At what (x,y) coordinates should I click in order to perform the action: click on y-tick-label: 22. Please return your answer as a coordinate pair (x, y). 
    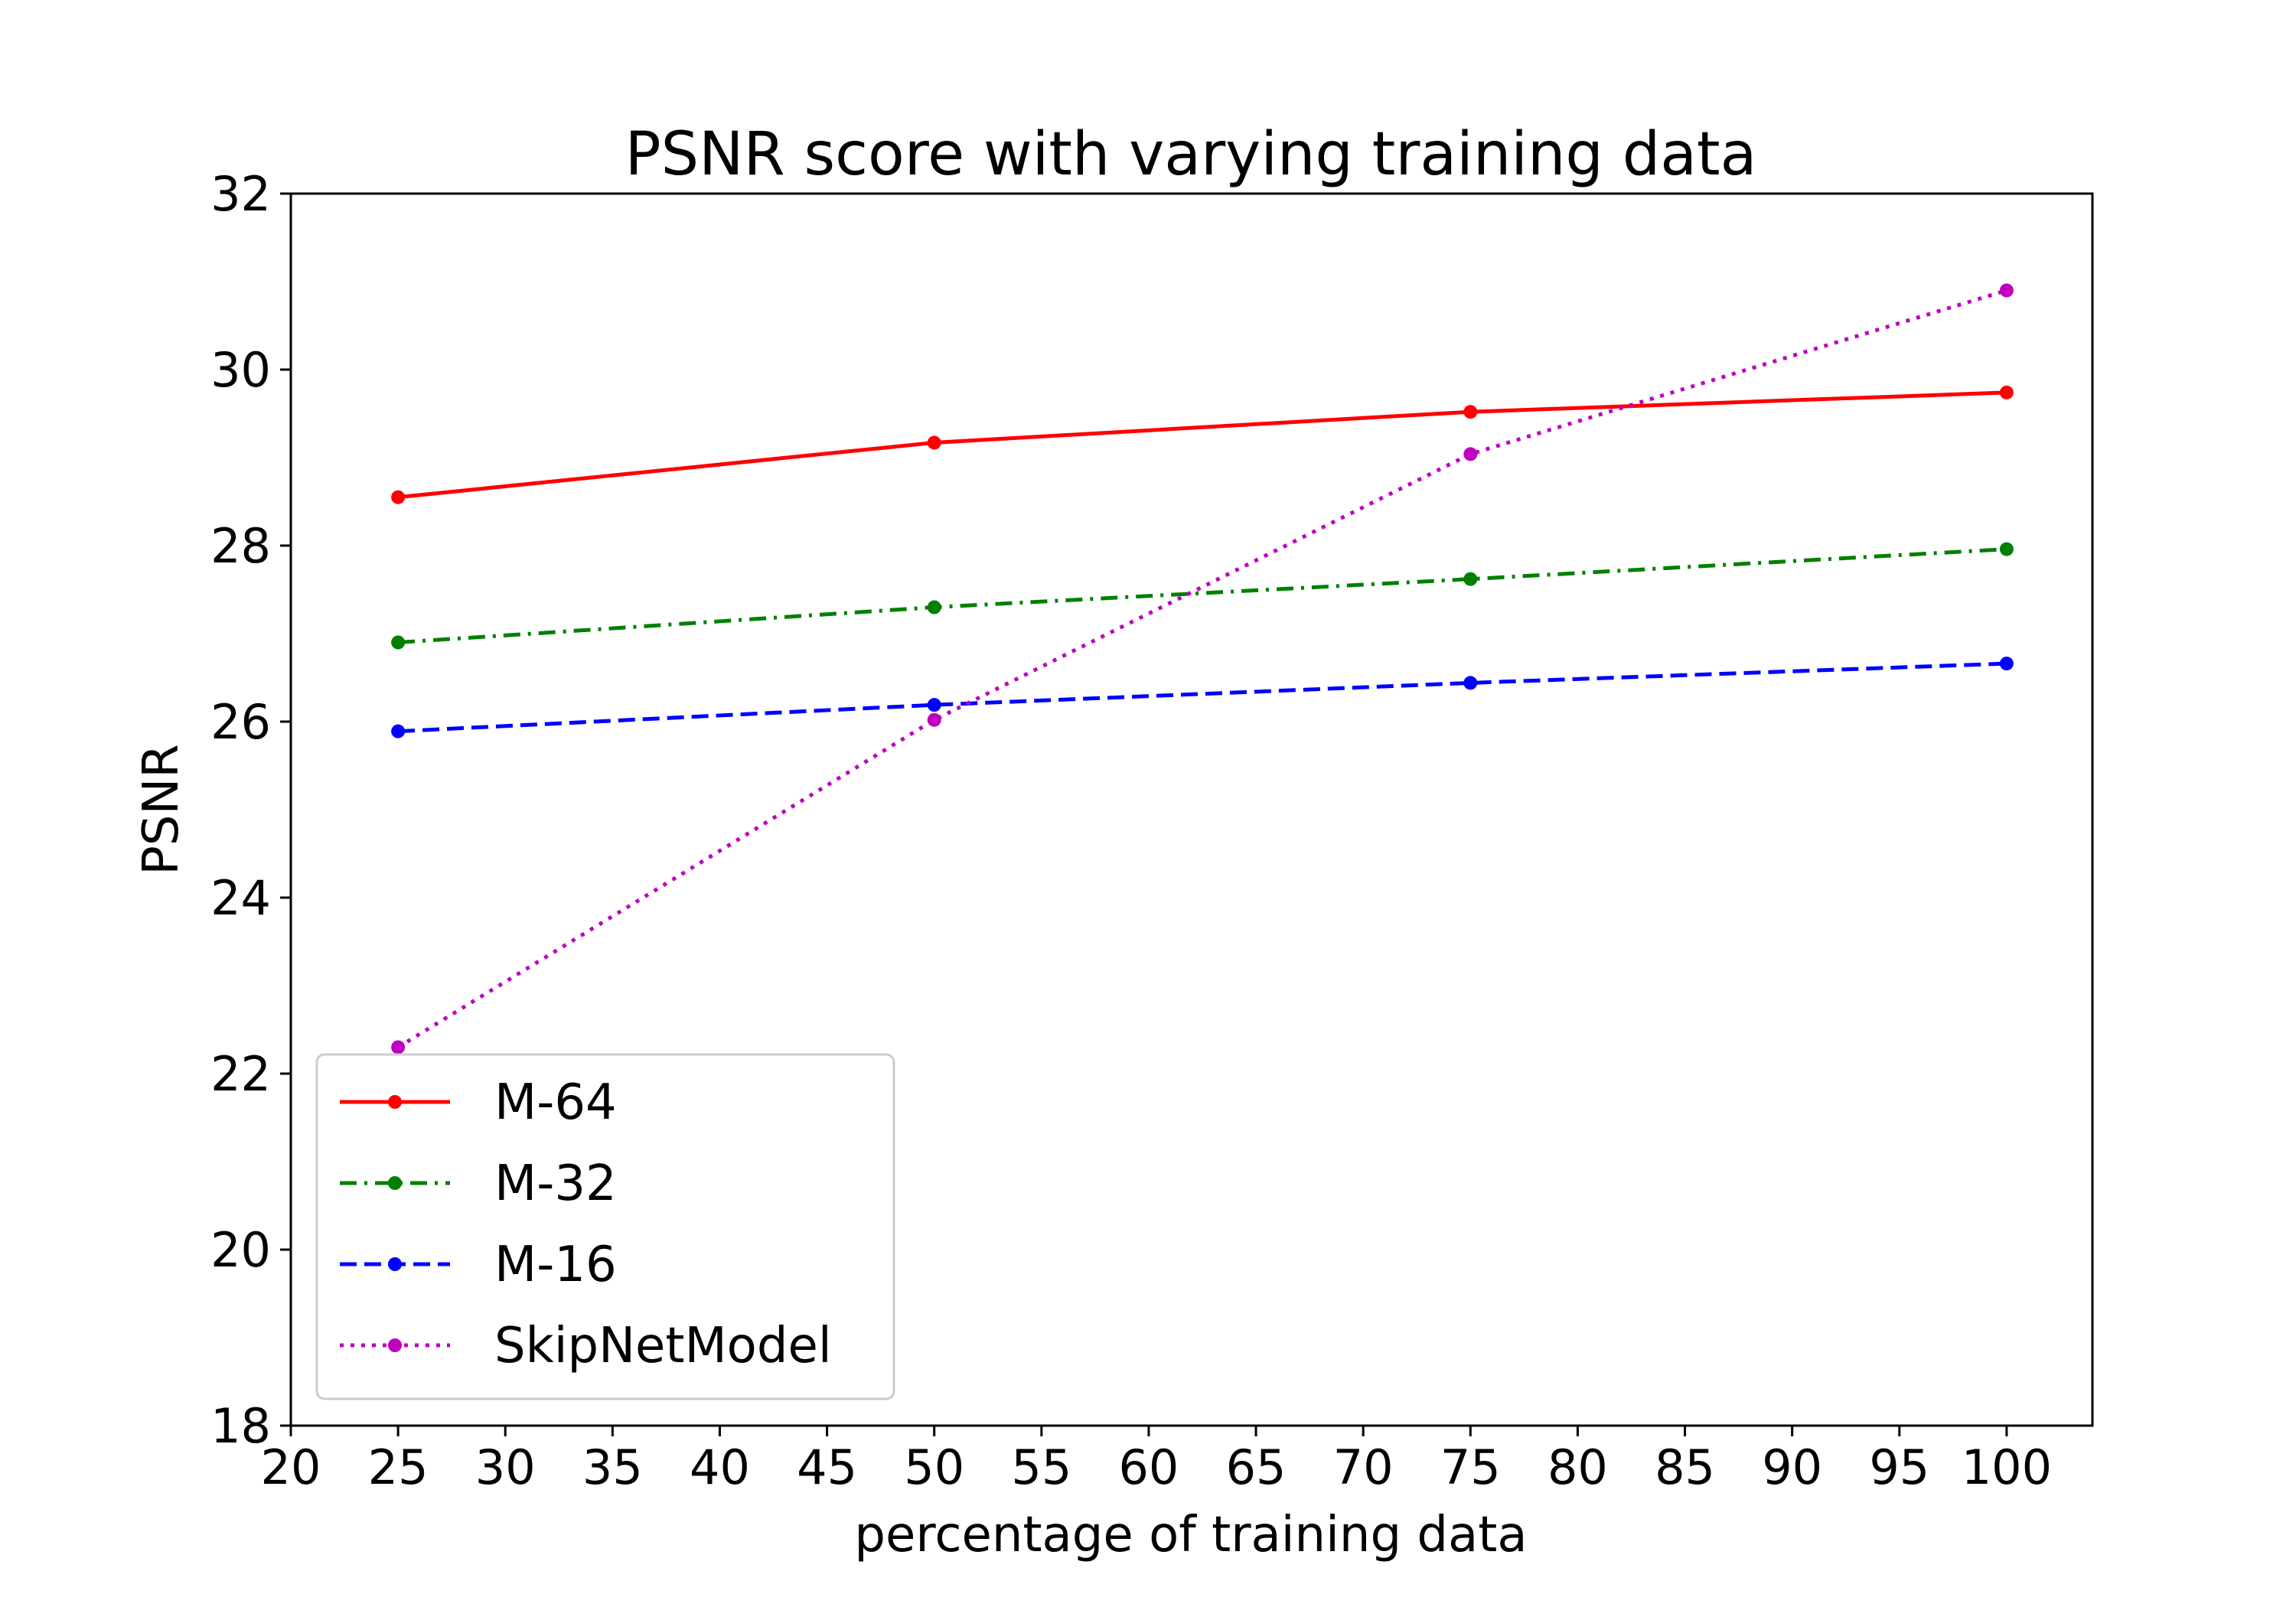
    Looking at the image, I should click on (240, 1074).